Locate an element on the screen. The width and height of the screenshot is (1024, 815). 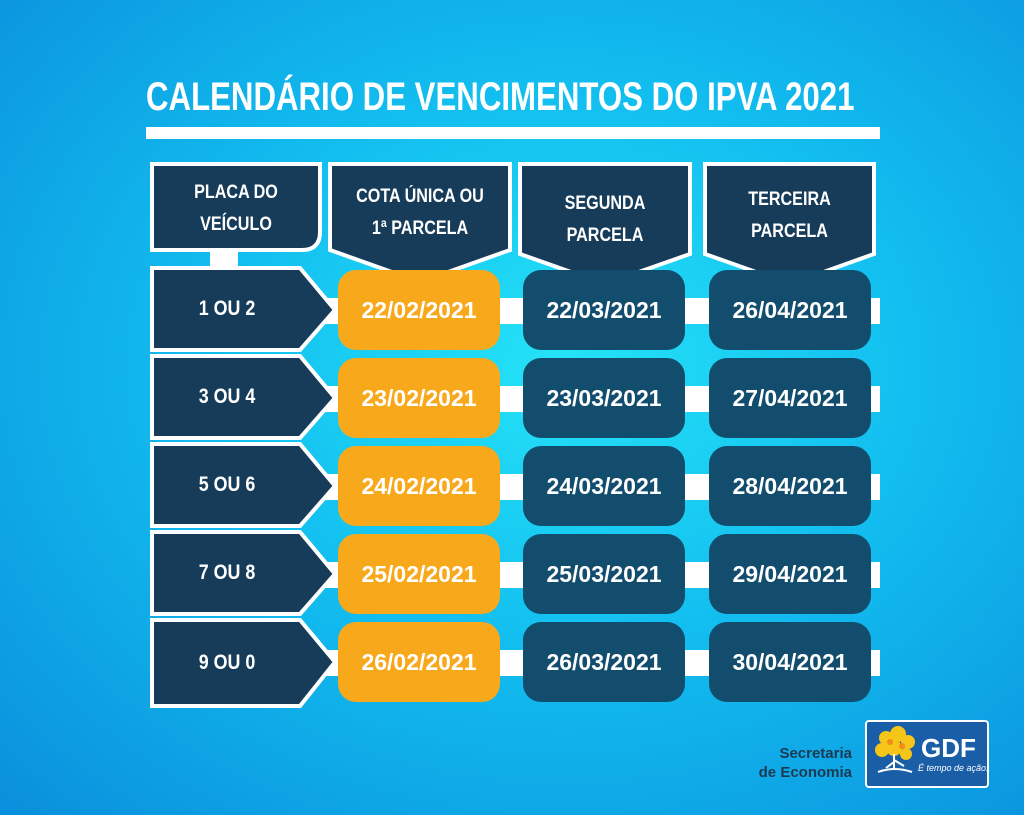
third-header-line1: TERCEIRA is located at coordinates (789, 199).